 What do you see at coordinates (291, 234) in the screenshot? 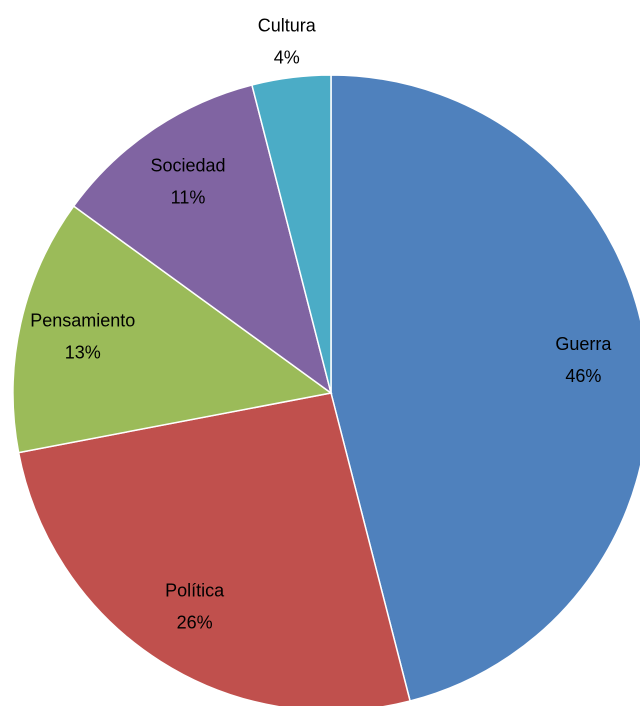
I see `pie-slice` at bounding box center [291, 234].